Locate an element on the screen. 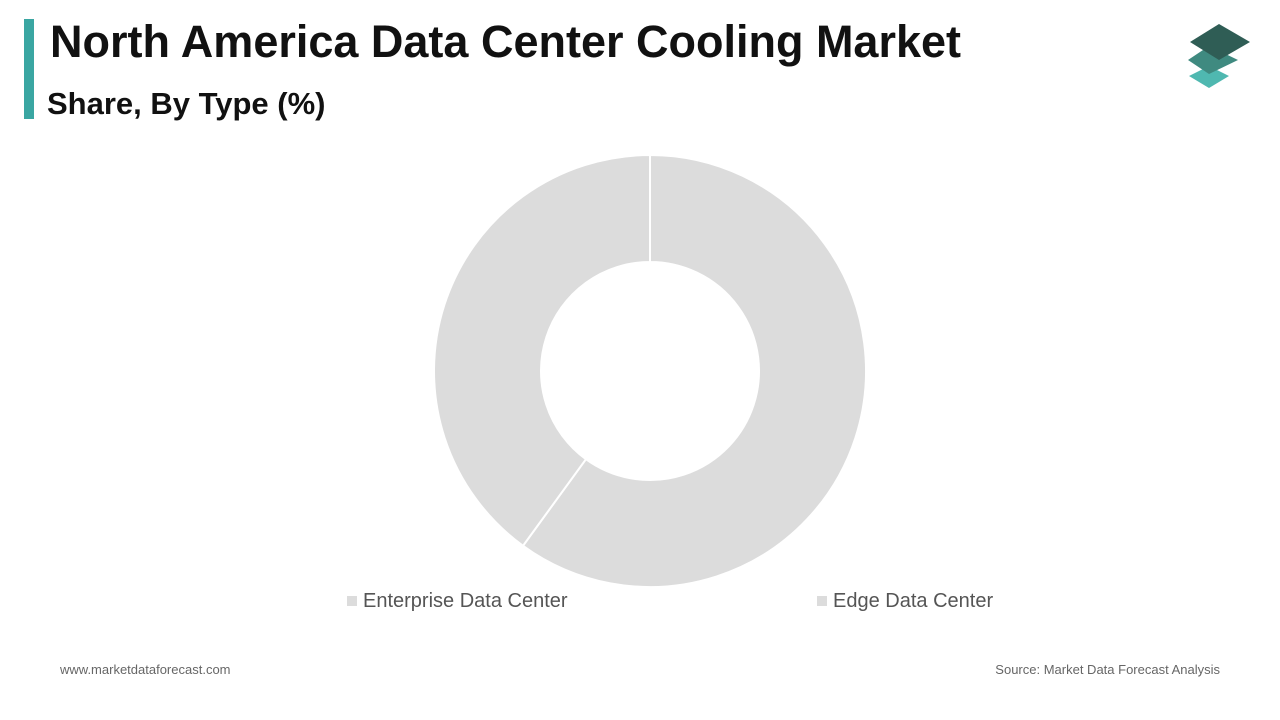  legend-swatch-edge is located at coordinates (822, 601).